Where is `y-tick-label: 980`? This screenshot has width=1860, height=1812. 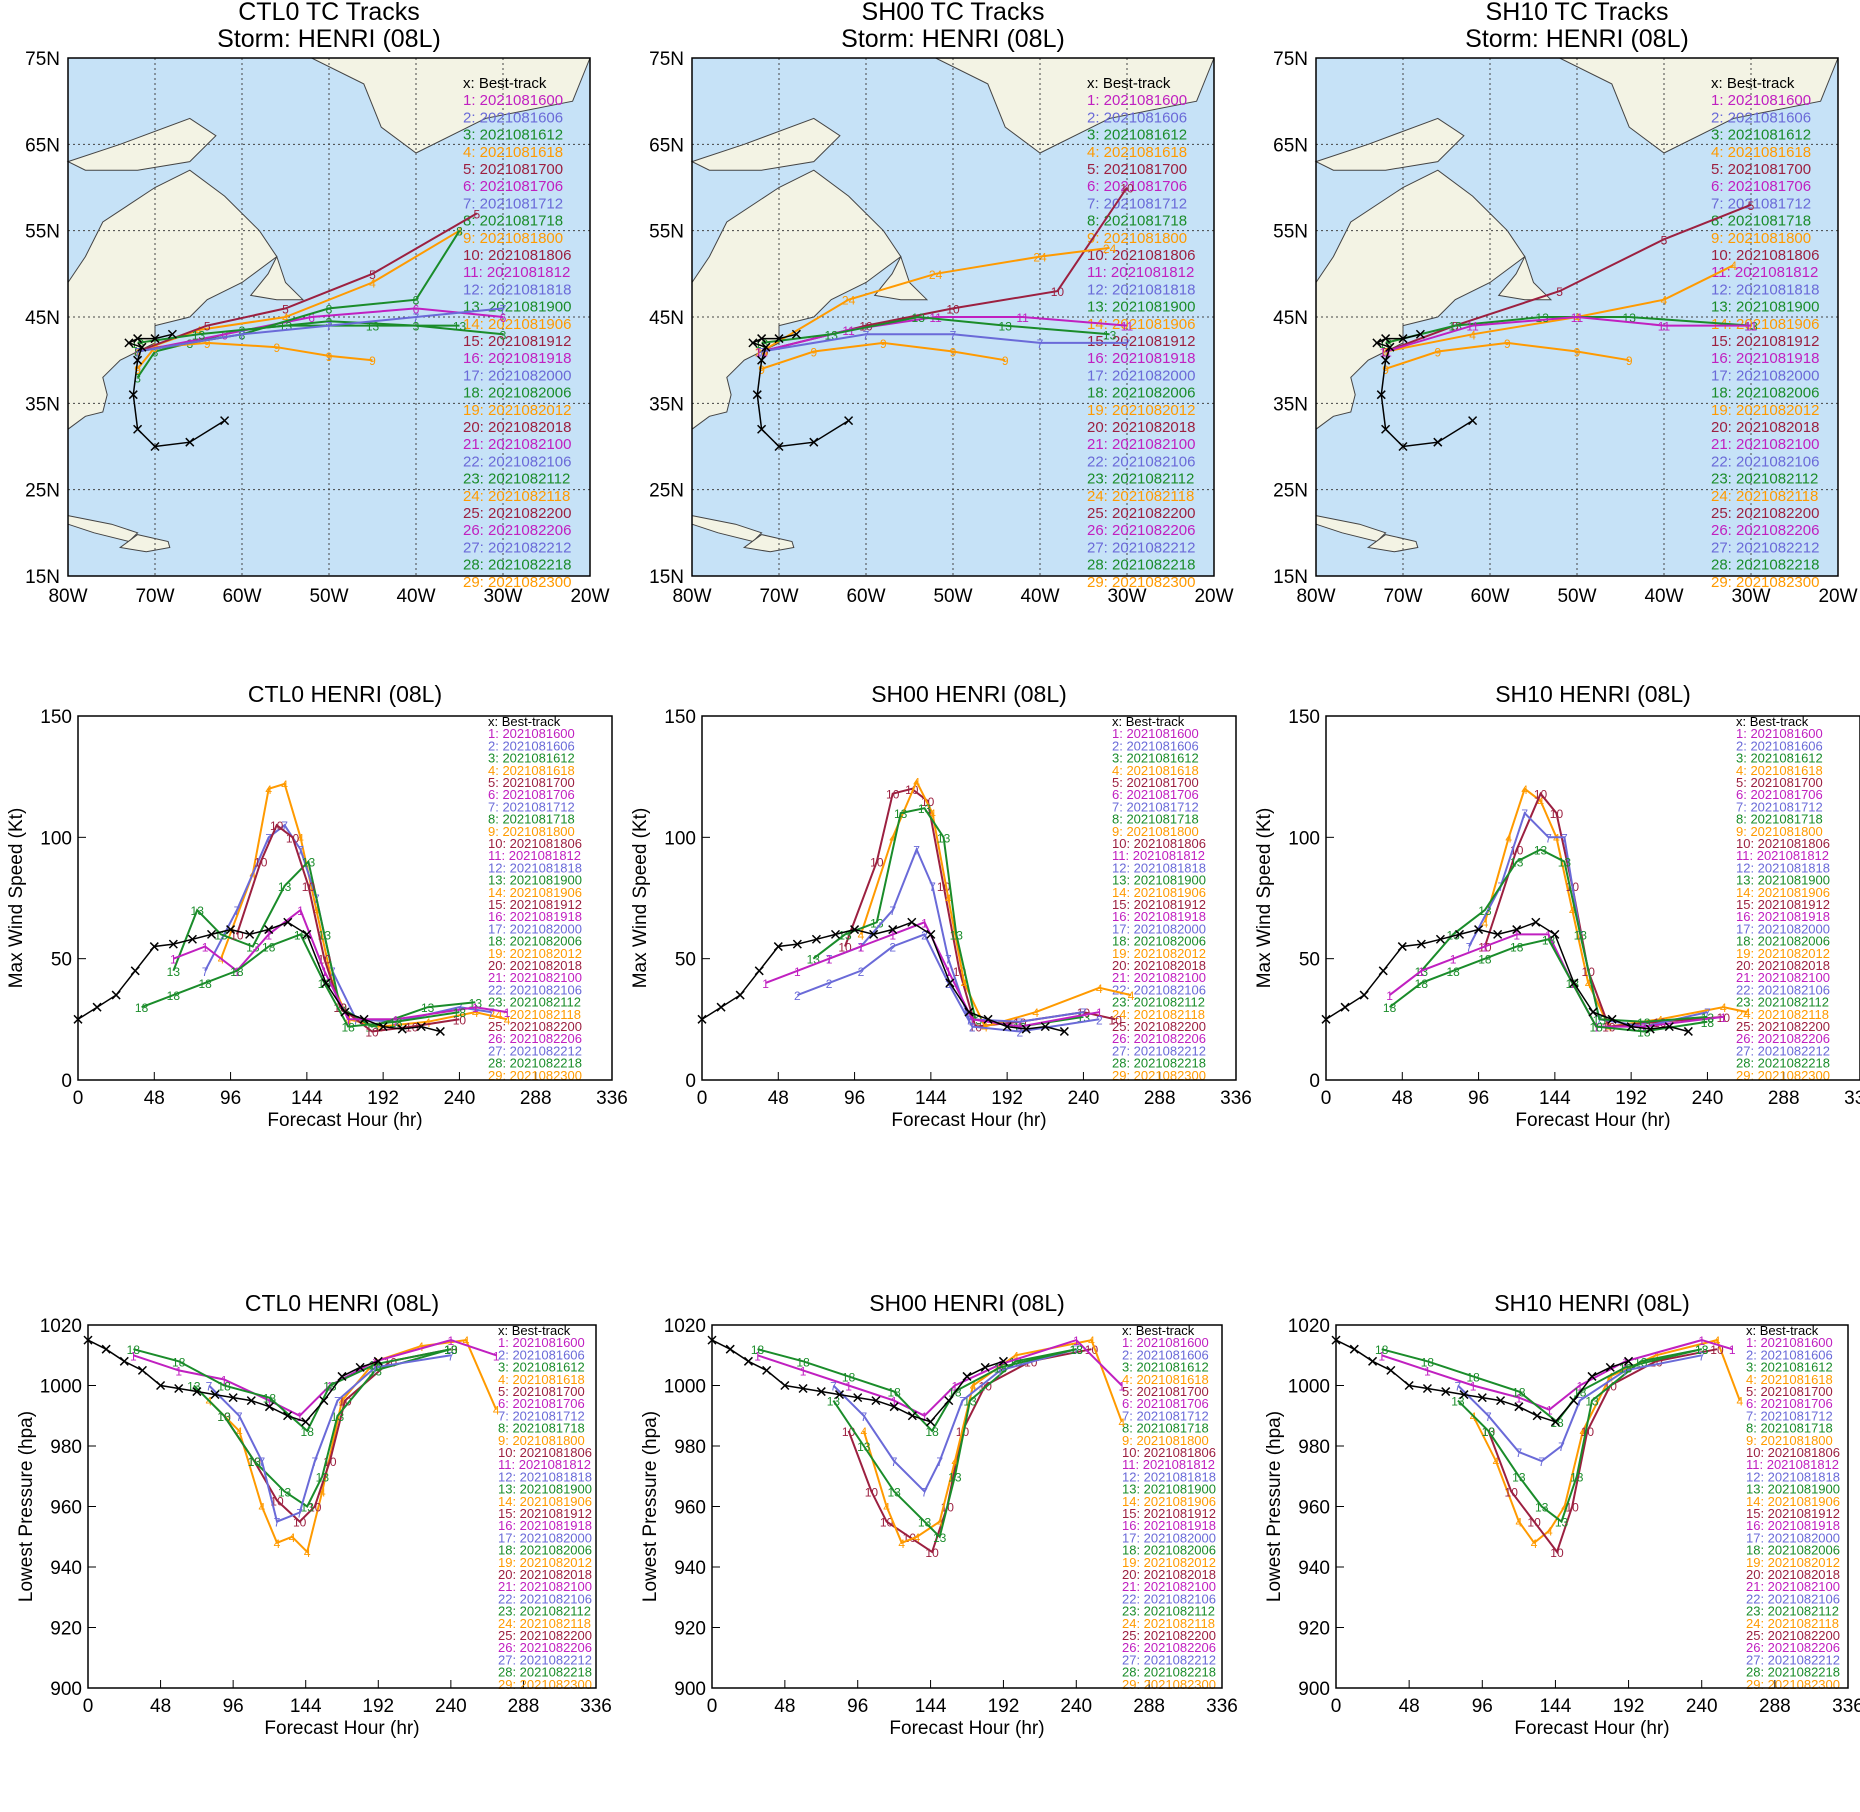 y-tick-label: 980 is located at coordinates (690, 1447).